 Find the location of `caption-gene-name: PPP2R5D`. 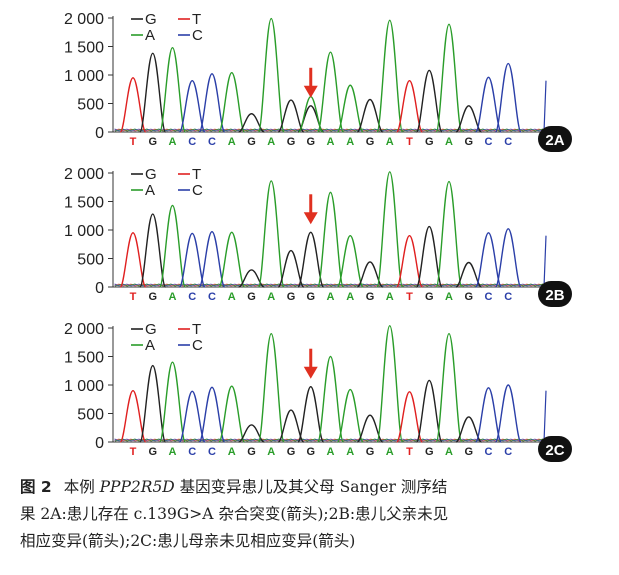

caption-gene-name: PPP2R5D is located at coordinates (137, 487).